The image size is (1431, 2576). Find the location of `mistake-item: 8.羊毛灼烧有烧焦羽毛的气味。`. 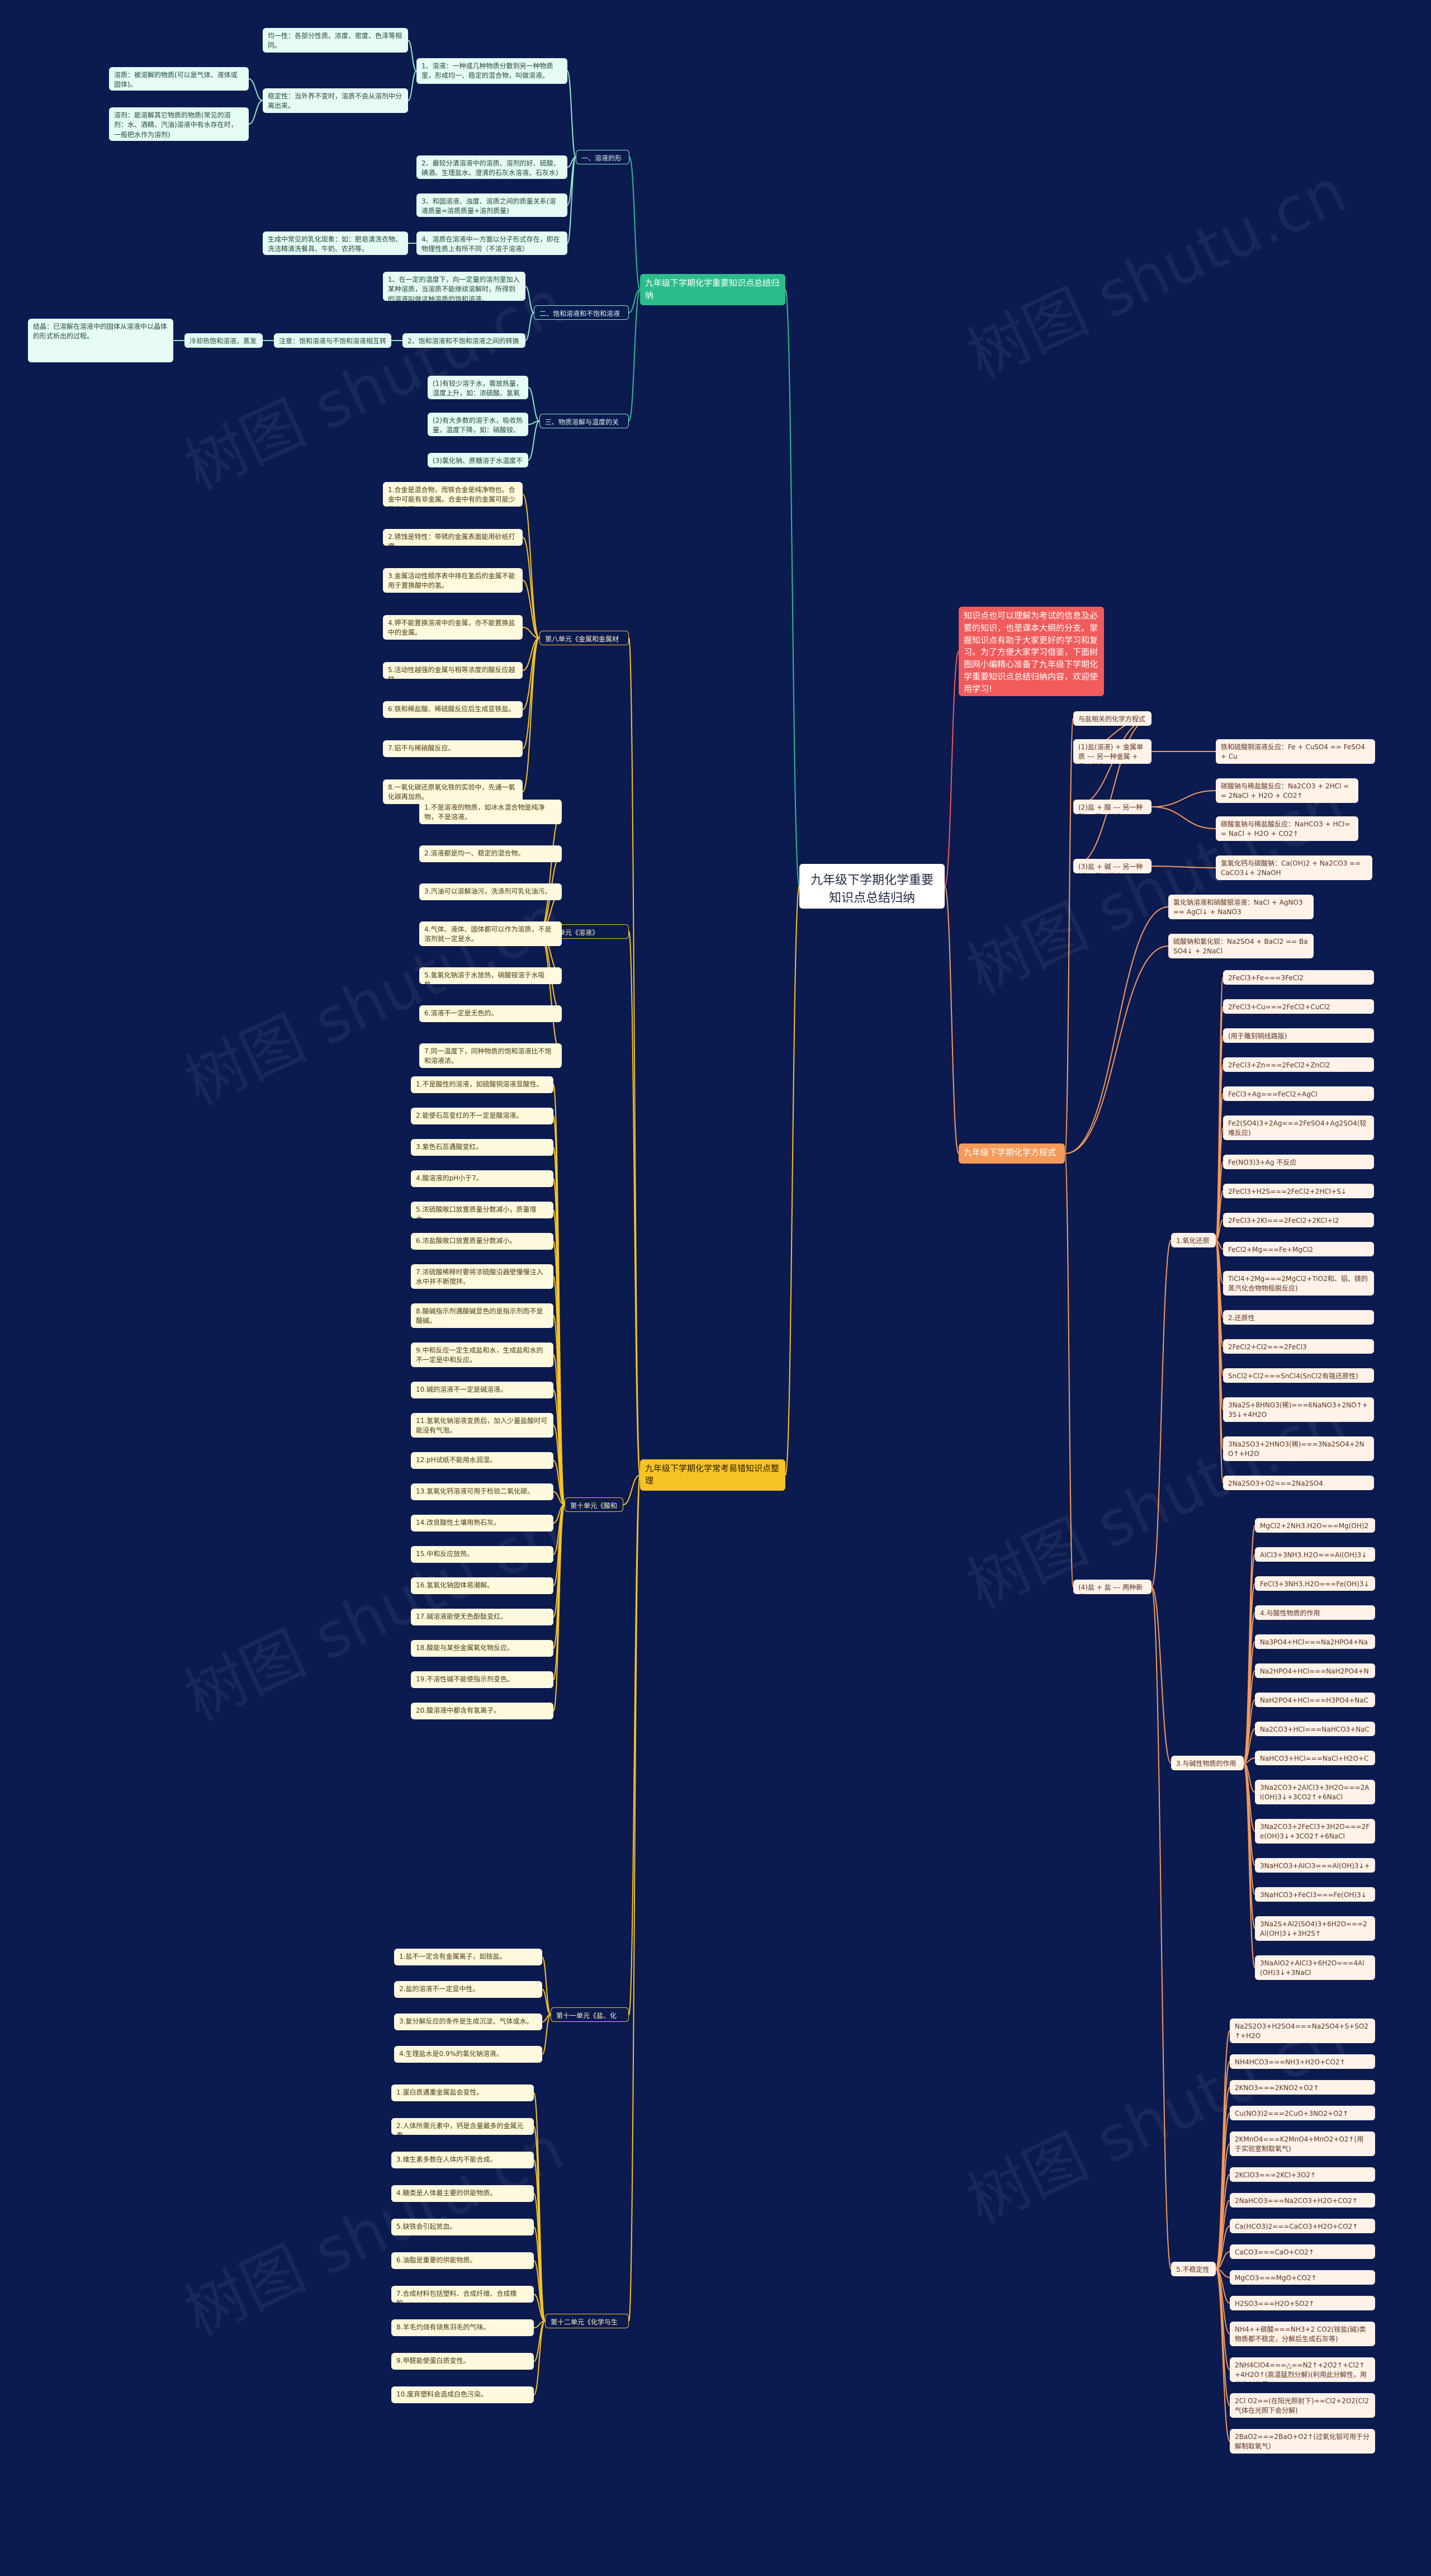

mistake-item: 8.羊毛灼烧有烧焦羽毛的气味。 is located at coordinates (462, 2327).